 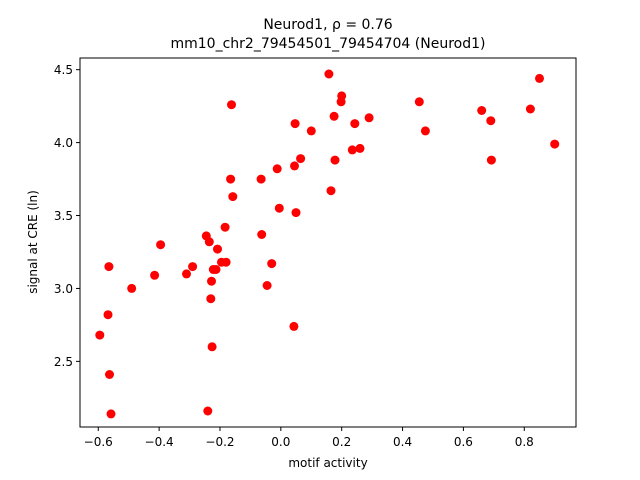 I want to click on x-tick-label: 0.2, so click(x=341, y=442).